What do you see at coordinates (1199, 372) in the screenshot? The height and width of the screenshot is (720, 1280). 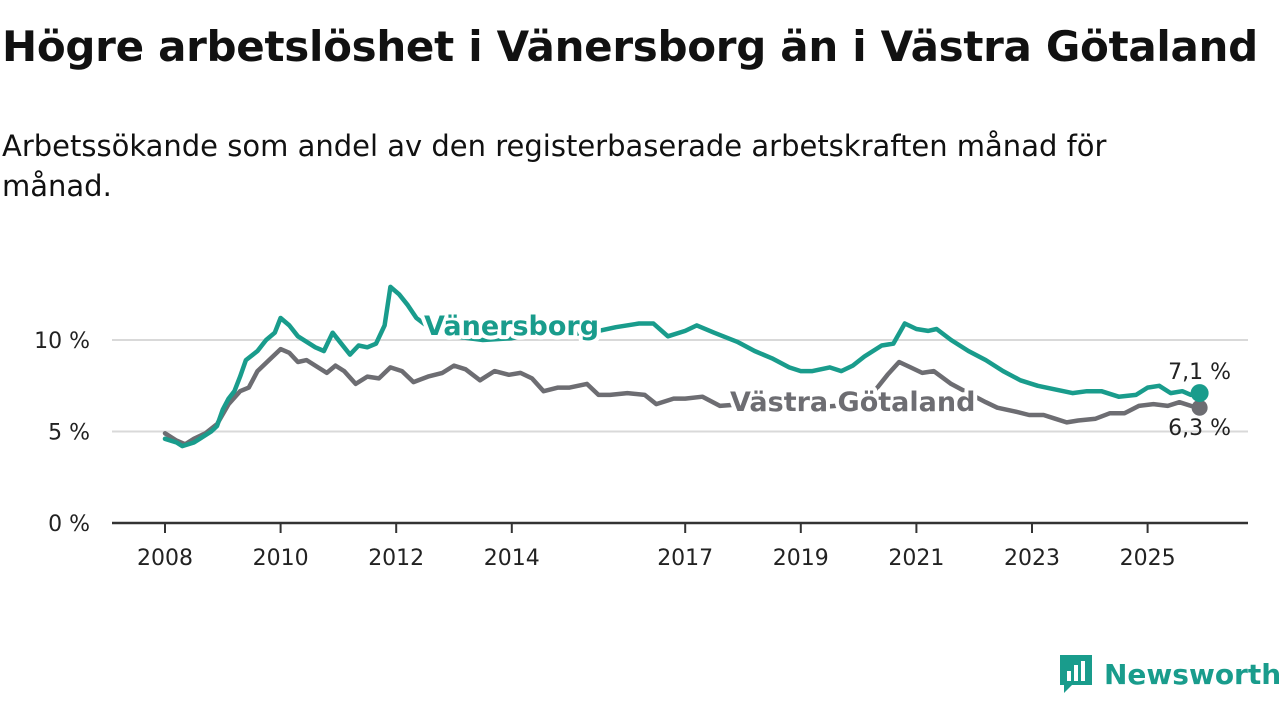 I see `end-label-vanersborg: 7,1 %` at bounding box center [1199, 372].